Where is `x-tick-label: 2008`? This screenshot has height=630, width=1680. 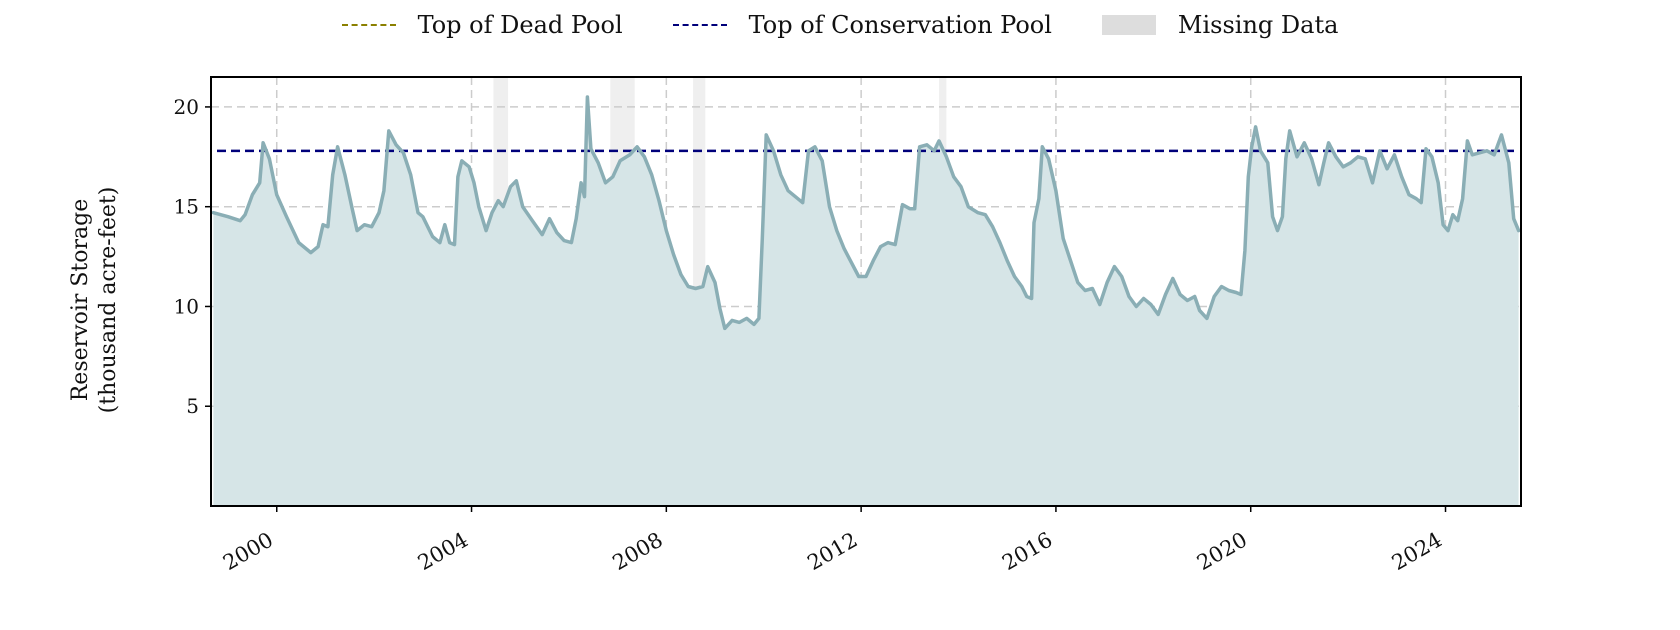 x-tick-label: 2008 is located at coordinates (638, 552).